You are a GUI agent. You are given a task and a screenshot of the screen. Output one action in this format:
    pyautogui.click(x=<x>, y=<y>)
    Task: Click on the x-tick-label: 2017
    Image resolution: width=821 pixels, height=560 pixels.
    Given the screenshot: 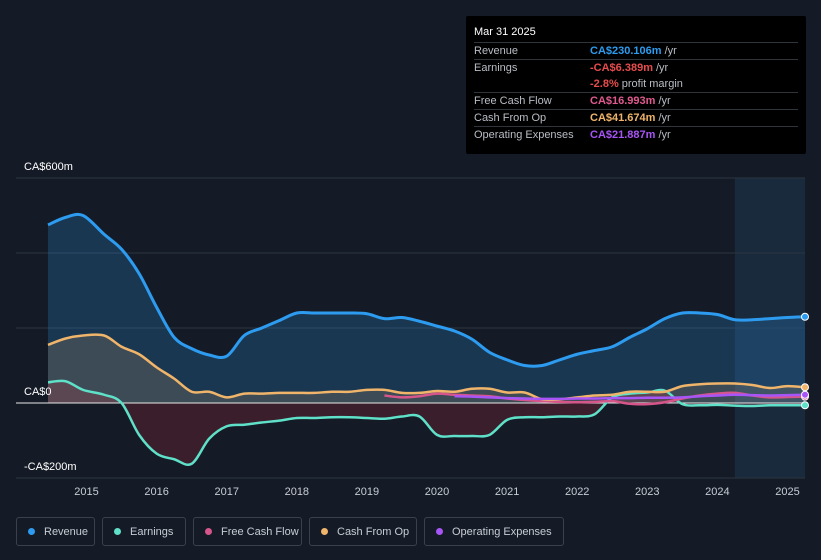 What is the action you would take?
    pyautogui.click(x=226, y=492)
    